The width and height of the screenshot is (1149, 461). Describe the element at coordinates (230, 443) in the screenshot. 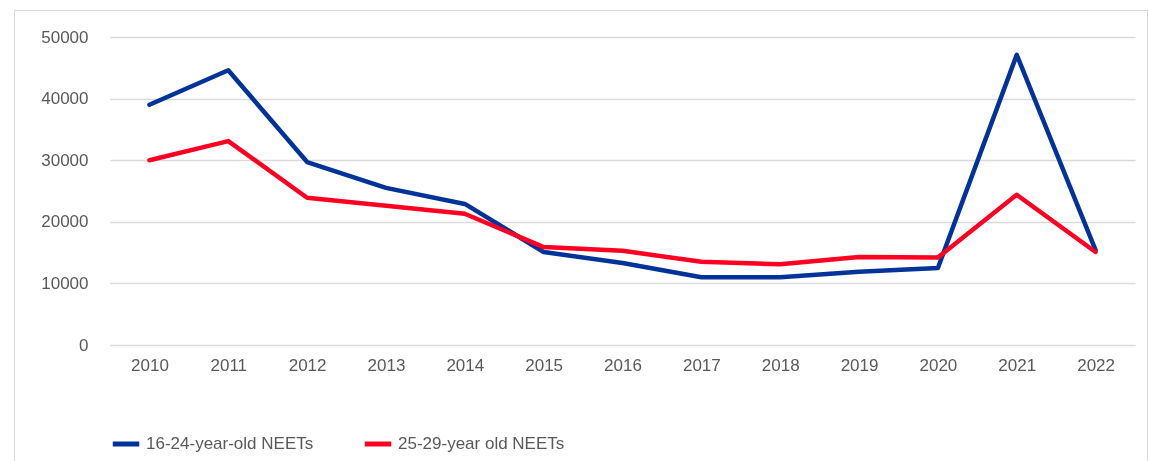

I see `legend-label: 16-24-year-old NEETs` at that location.